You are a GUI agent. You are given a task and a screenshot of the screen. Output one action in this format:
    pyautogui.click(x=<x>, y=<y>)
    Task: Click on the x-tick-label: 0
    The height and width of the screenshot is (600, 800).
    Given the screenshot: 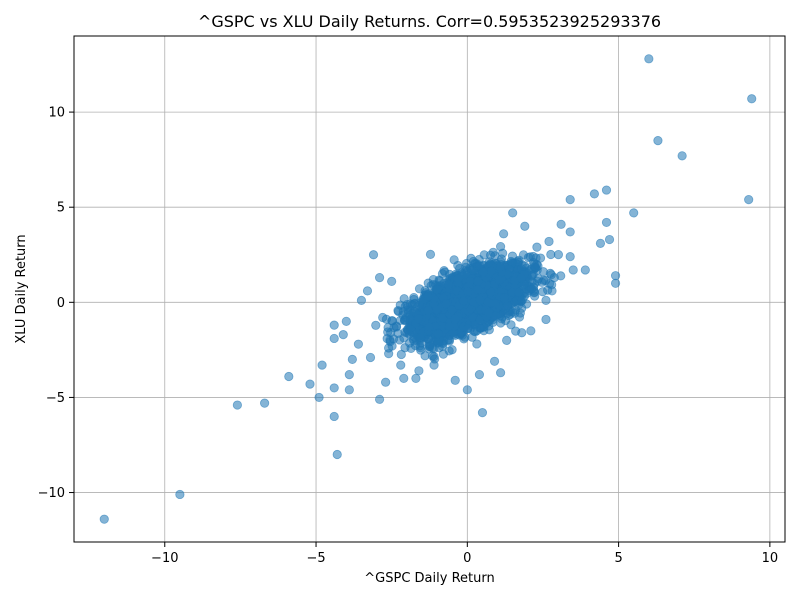 What is the action you would take?
    pyautogui.click(x=467, y=558)
    